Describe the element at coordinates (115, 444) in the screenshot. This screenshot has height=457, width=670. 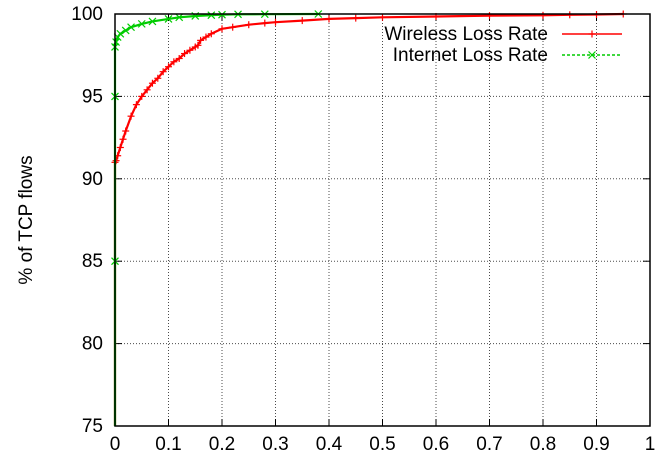
I see `x-tick-label: 0` at that location.